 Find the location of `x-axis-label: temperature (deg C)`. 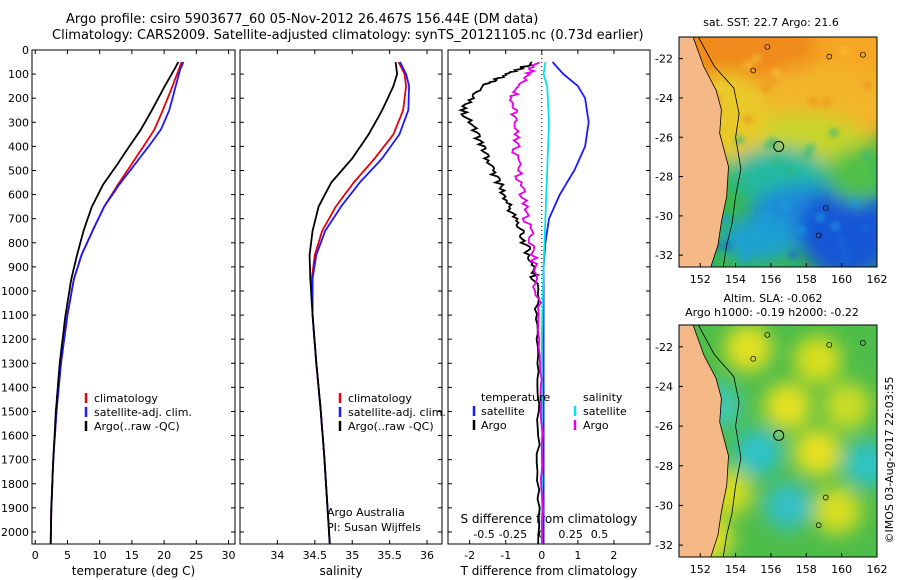

x-axis-label: temperature (deg C) is located at coordinates (133, 571).